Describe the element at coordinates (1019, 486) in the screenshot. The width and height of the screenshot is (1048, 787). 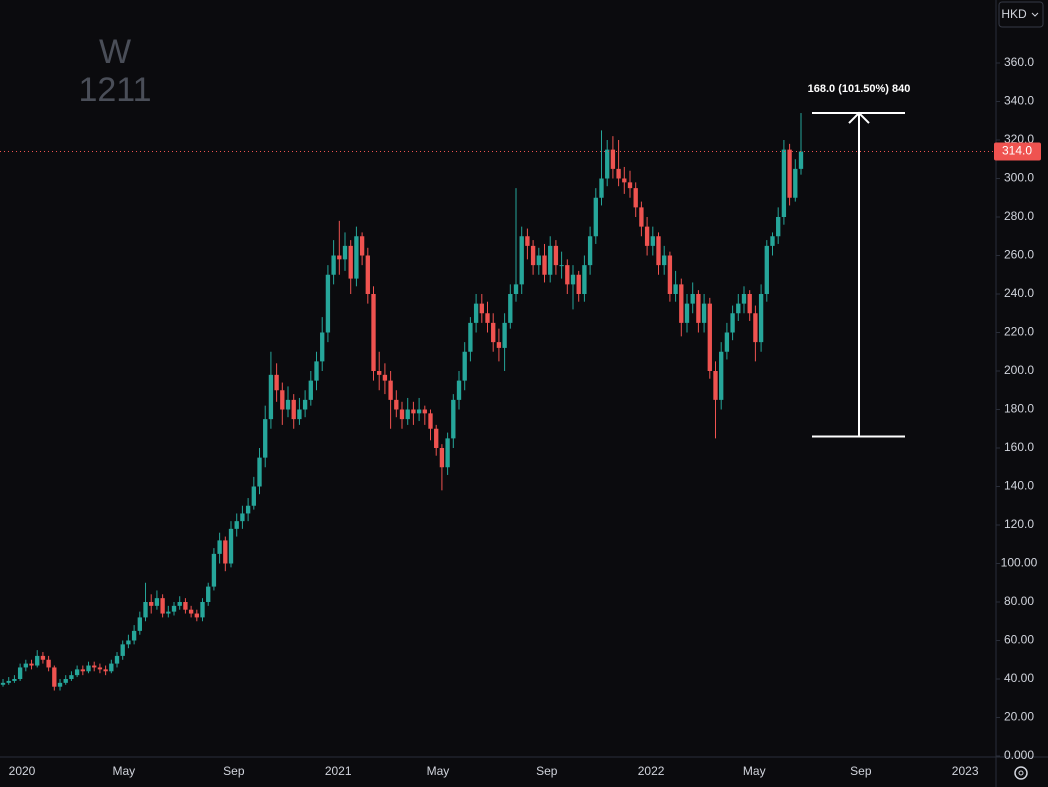
I see `y-tick-label: 140.0` at that location.